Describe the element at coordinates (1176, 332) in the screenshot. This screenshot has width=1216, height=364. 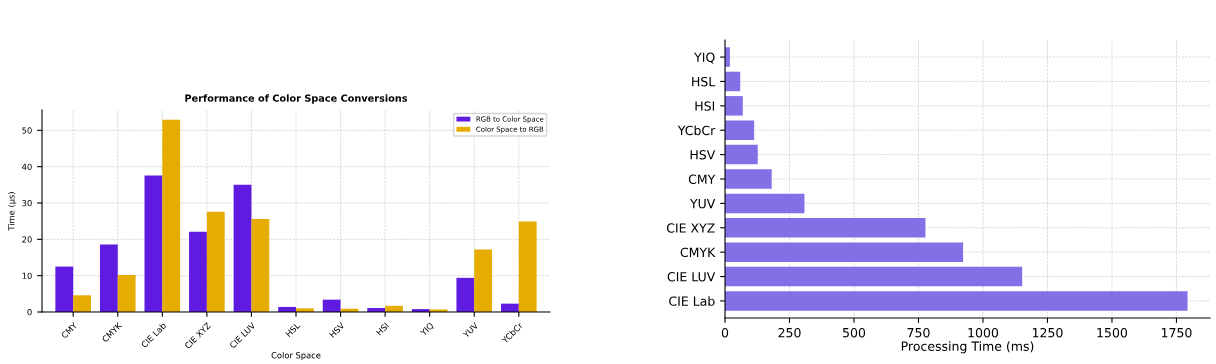
I see `x-tick-label: 1750` at that location.